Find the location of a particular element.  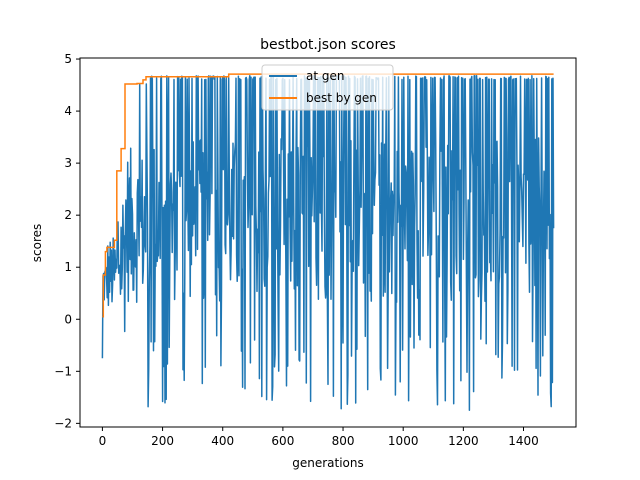

legend-label-best-by-gen: best by gen is located at coordinates (341, 98).